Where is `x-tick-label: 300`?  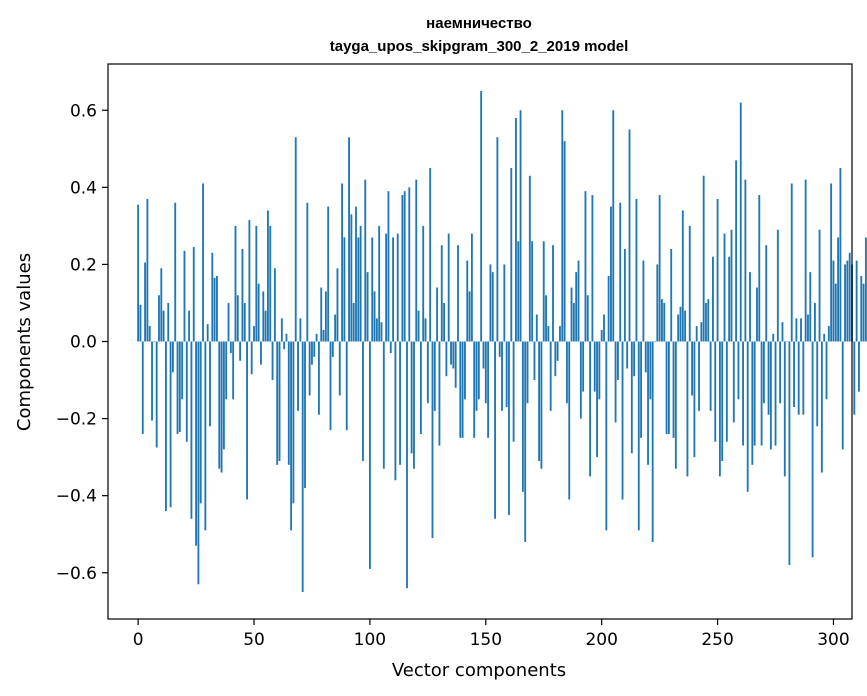 x-tick-label: 300 is located at coordinates (833, 640).